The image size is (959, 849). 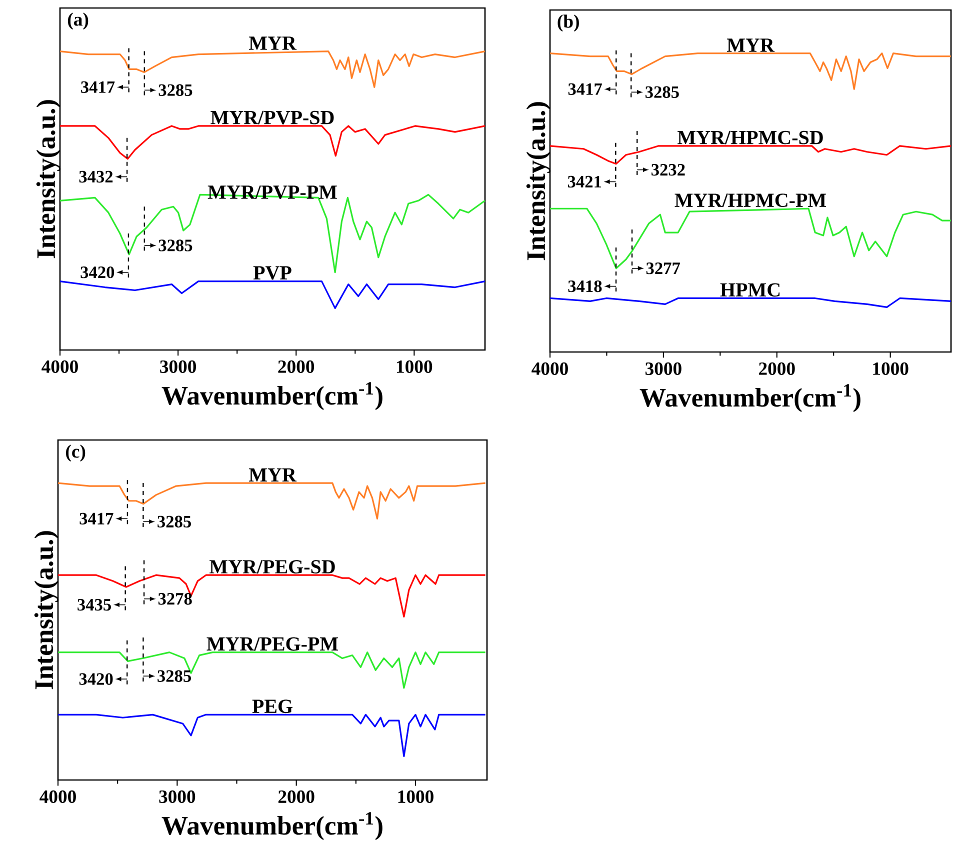 What do you see at coordinates (94, 604) in the screenshot?
I see `annotation: 3435` at bounding box center [94, 604].